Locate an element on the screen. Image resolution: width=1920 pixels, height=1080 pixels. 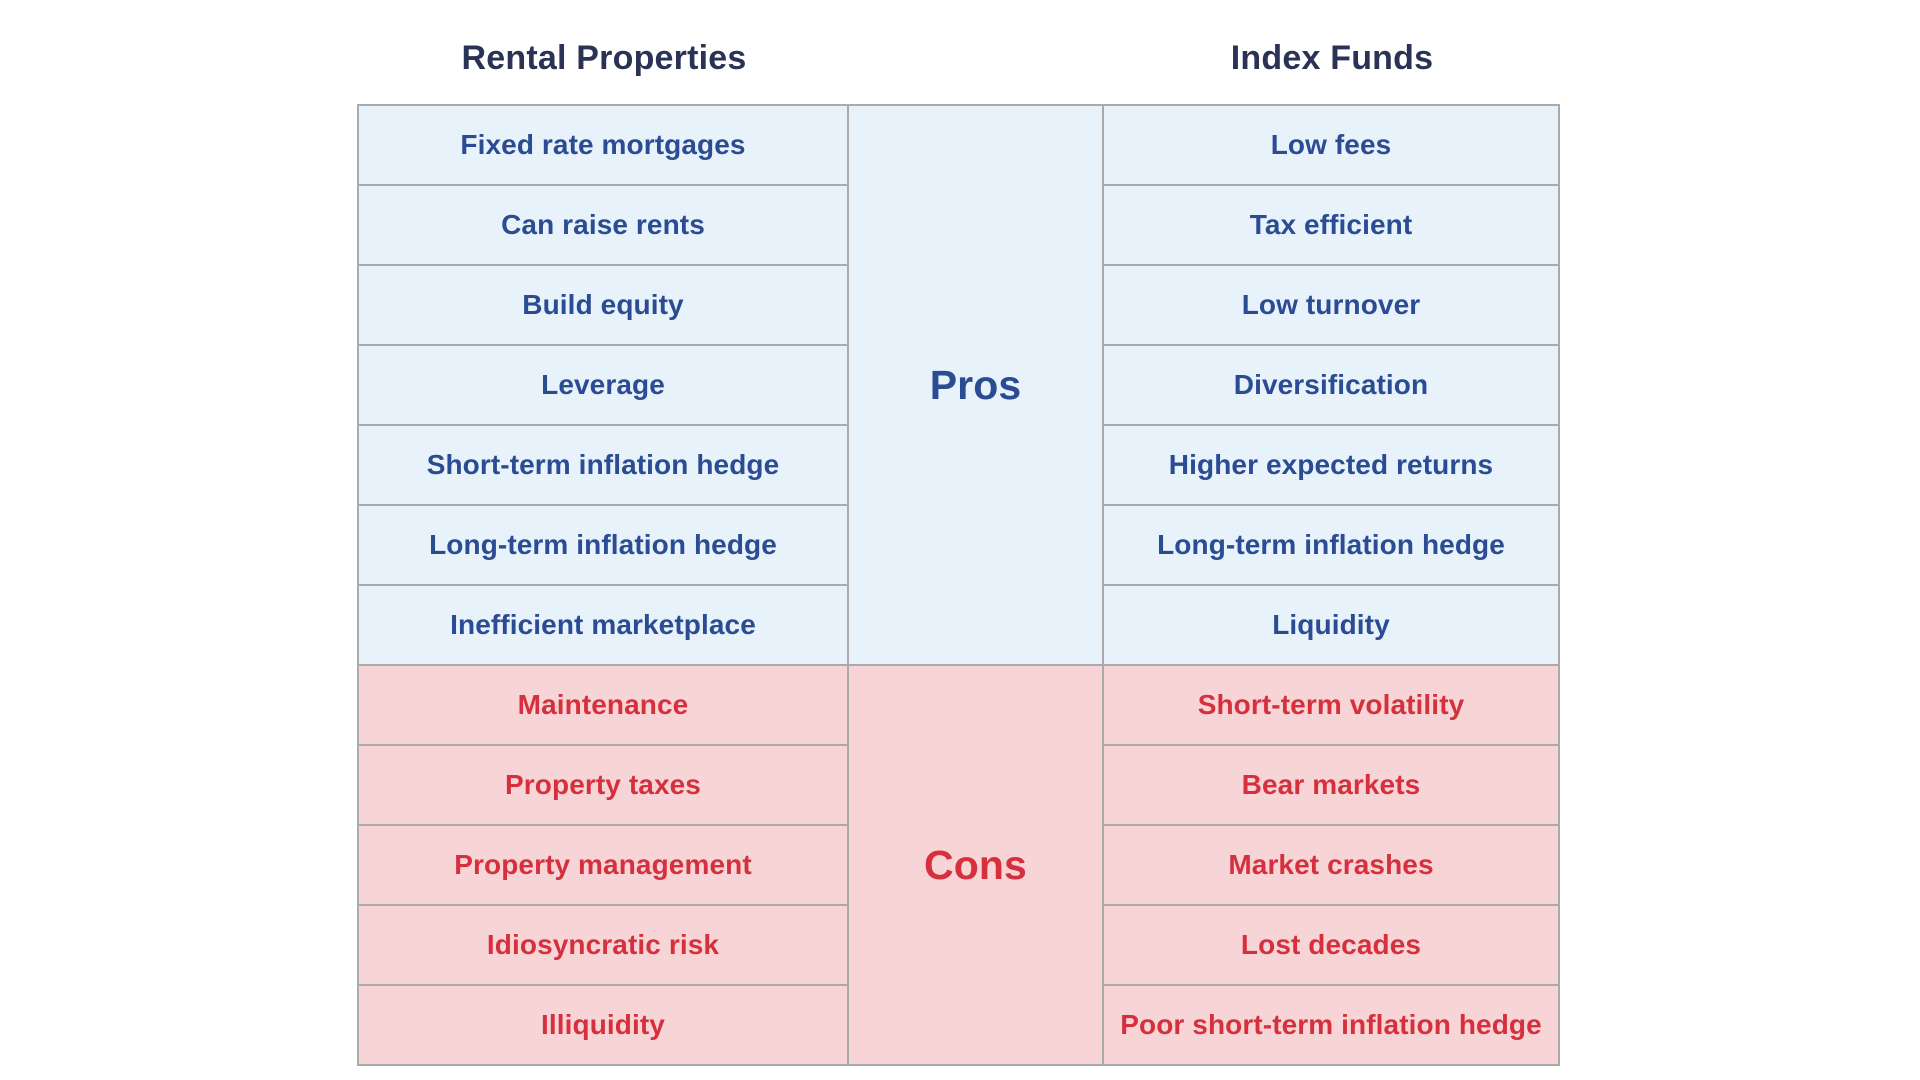
cons-label-cell: Cons is located at coordinates (975, 865).